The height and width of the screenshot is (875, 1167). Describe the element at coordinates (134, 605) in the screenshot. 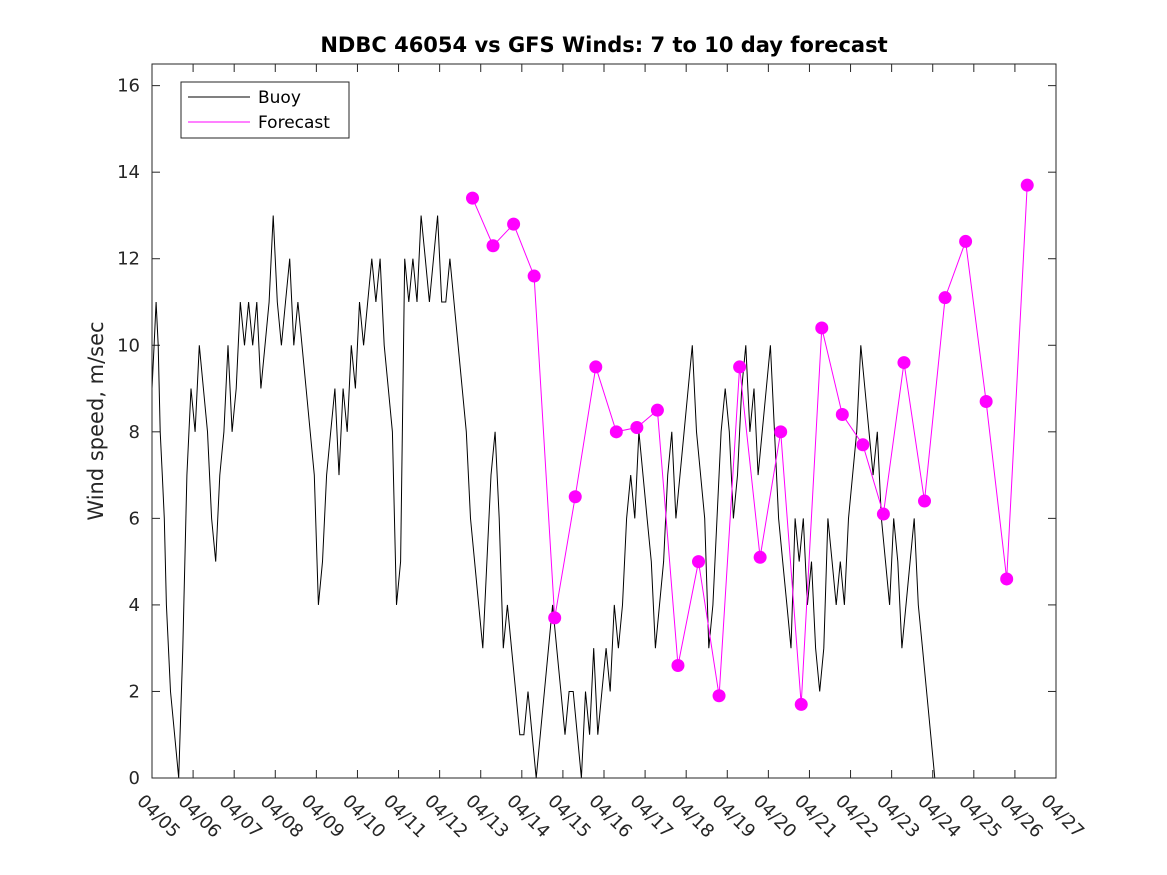

I see `y-tick-label: 4` at that location.